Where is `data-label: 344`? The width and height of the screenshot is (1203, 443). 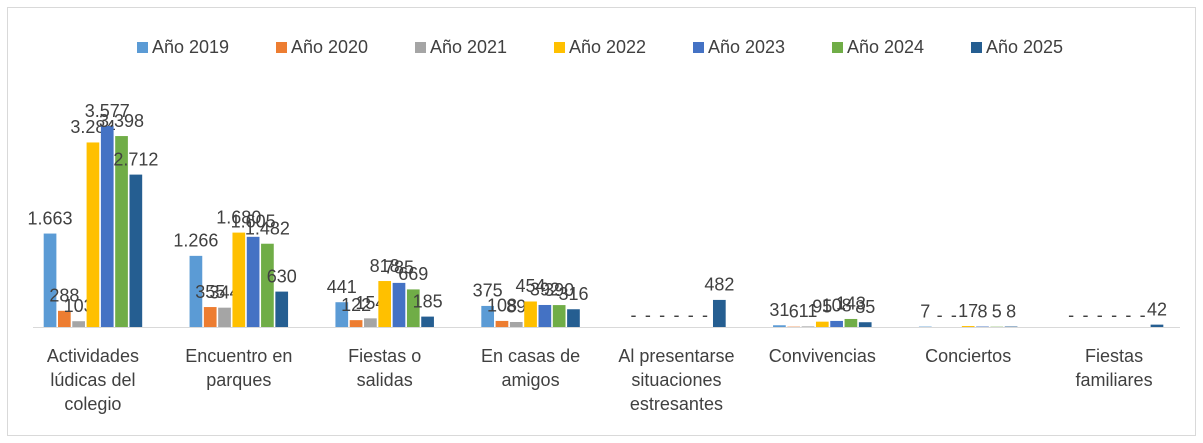 data-label: 344 is located at coordinates (224, 292).